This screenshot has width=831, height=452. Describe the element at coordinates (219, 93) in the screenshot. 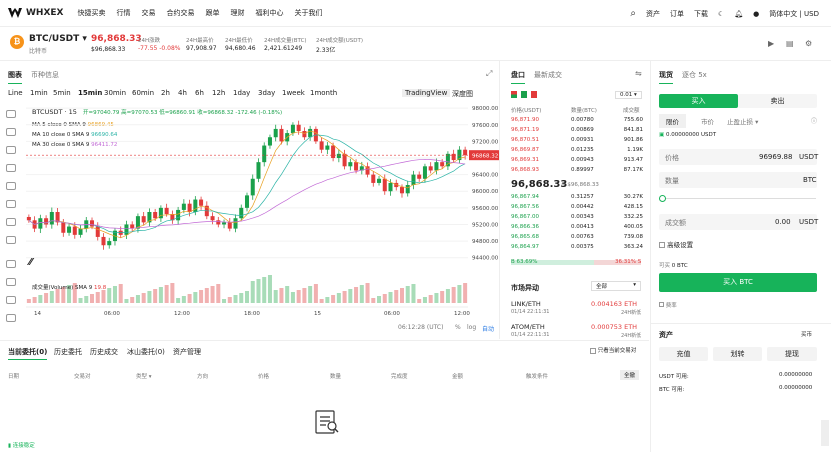

I see `interval-12h: 12h` at that location.